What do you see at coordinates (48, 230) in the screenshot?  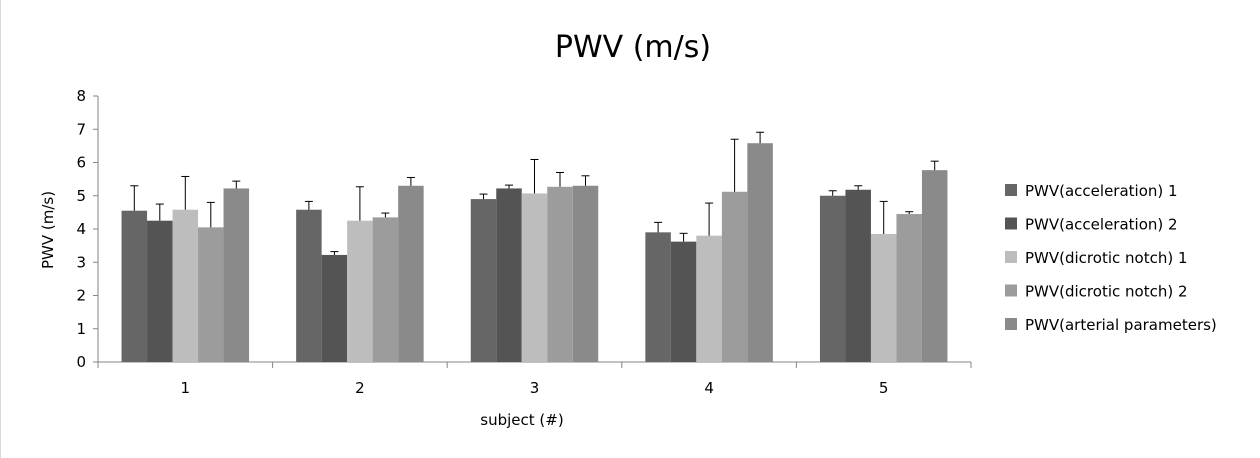 I see `y-axis-title: PWV (m/s)` at bounding box center [48, 230].